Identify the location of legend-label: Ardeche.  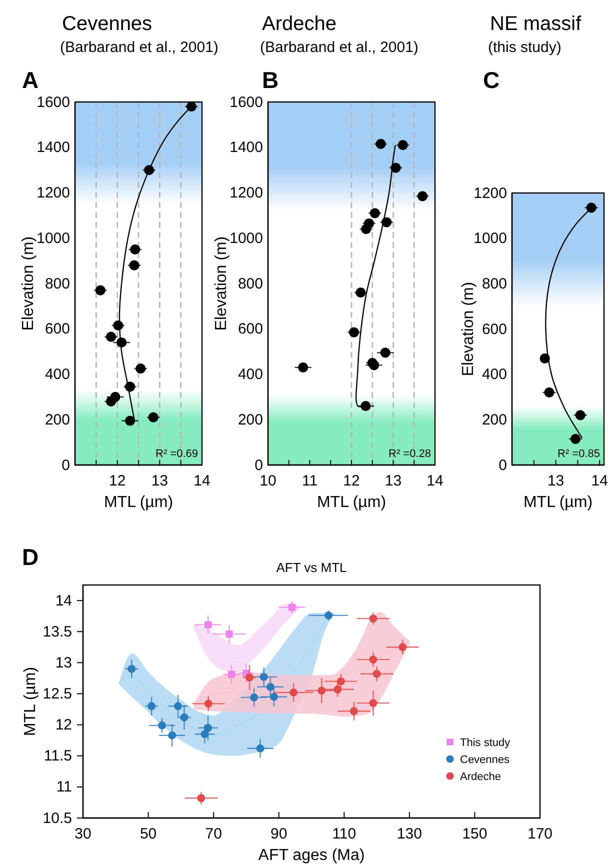
(480, 776).